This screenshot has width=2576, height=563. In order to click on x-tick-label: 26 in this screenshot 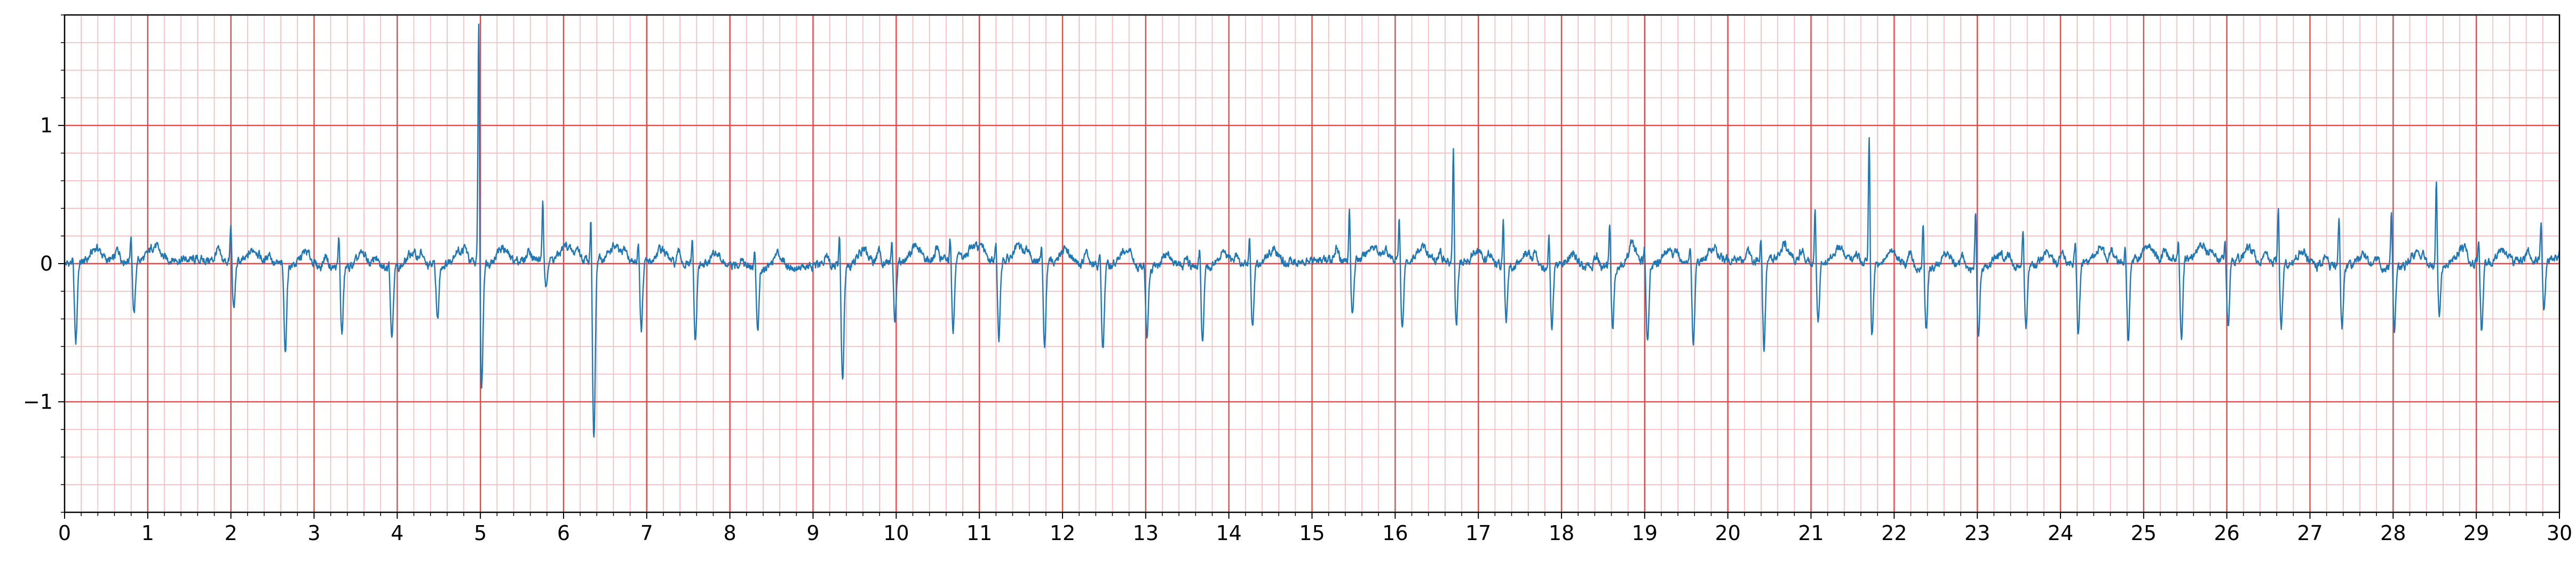, I will do `click(2226, 533)`.